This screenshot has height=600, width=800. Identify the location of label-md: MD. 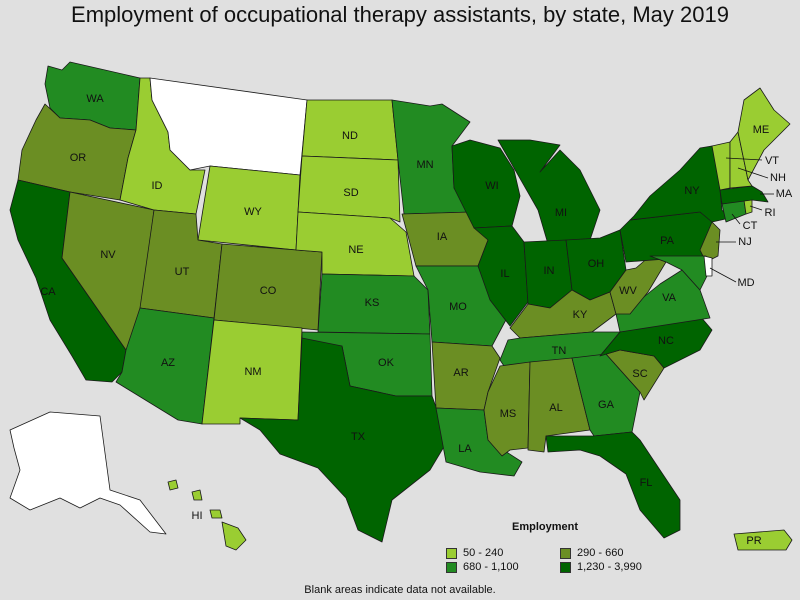
(745, 283).